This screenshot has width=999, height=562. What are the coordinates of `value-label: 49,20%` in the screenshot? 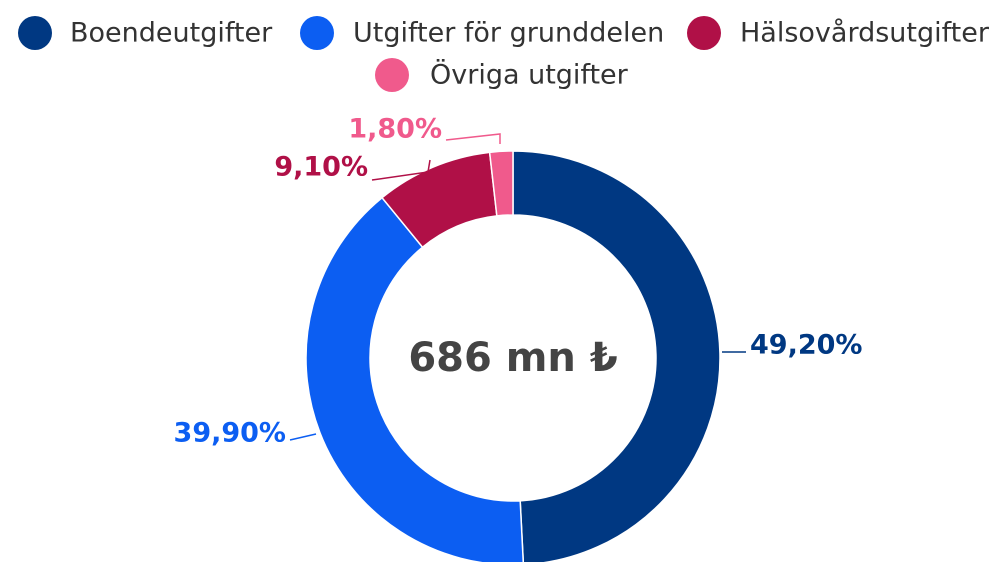 It's located at (806, 345).